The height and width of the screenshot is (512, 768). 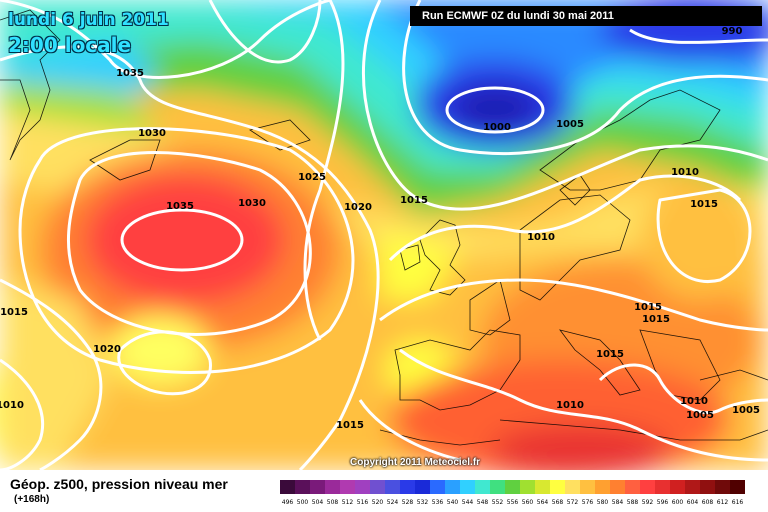 I want to click on scale-tick-label: 524, so click(x=393, y=502).